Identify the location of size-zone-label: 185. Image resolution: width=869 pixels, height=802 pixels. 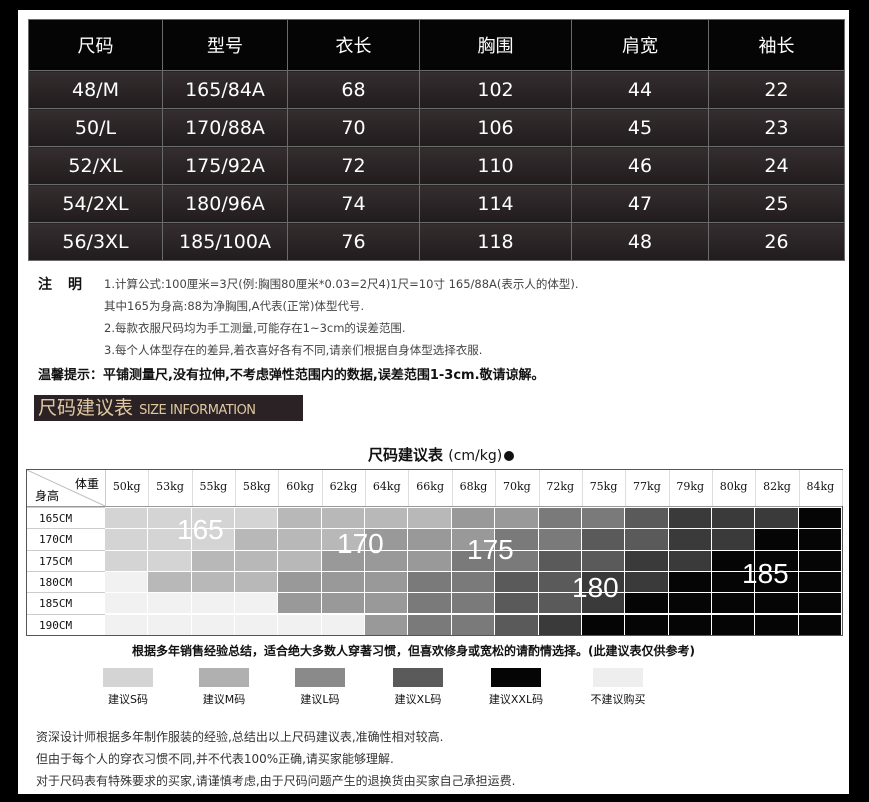
(765, 573).